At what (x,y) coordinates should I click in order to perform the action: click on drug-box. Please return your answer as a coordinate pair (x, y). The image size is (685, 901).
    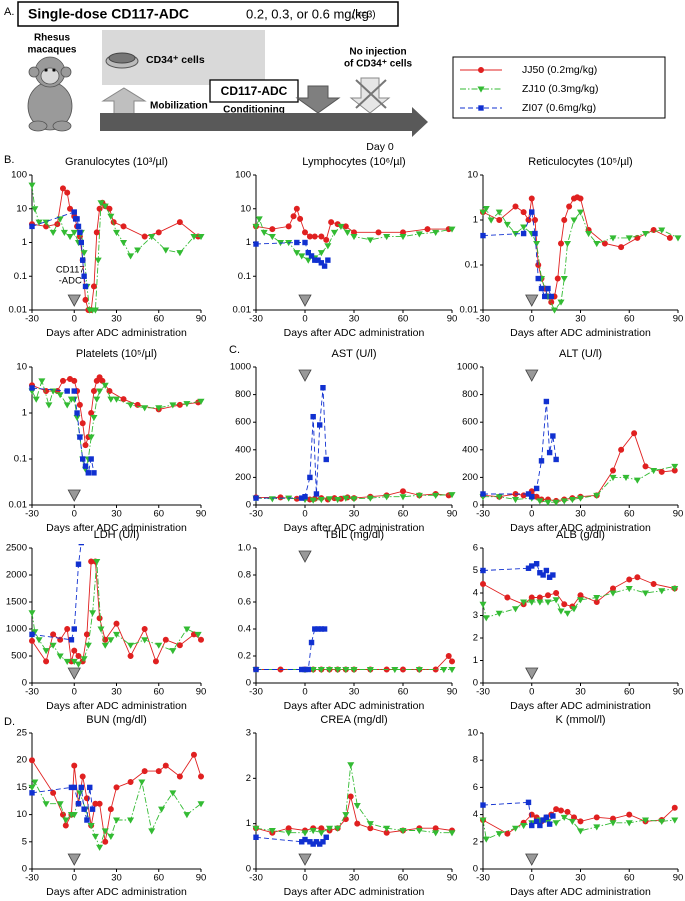
    Looking at the image, I should click on (254, 91).